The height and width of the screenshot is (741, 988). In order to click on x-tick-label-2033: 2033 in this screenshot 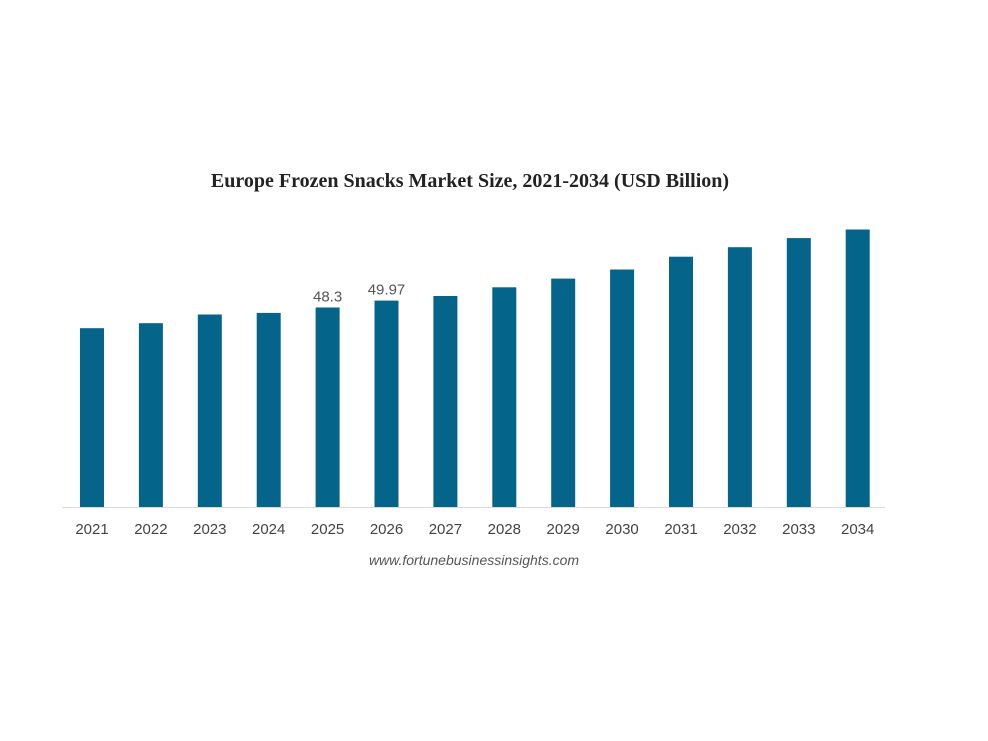, I will do `click(798, 529)`.